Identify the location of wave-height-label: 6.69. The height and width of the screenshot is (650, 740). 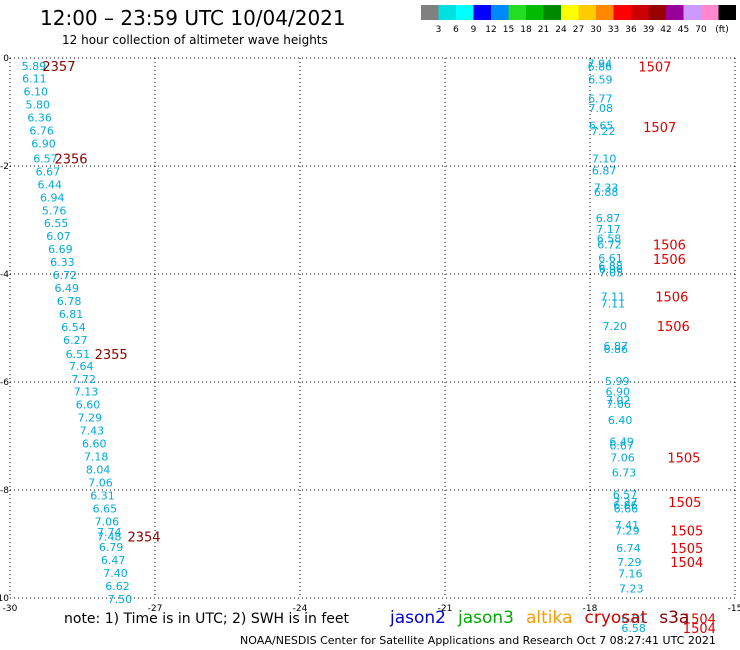
(60, 249).